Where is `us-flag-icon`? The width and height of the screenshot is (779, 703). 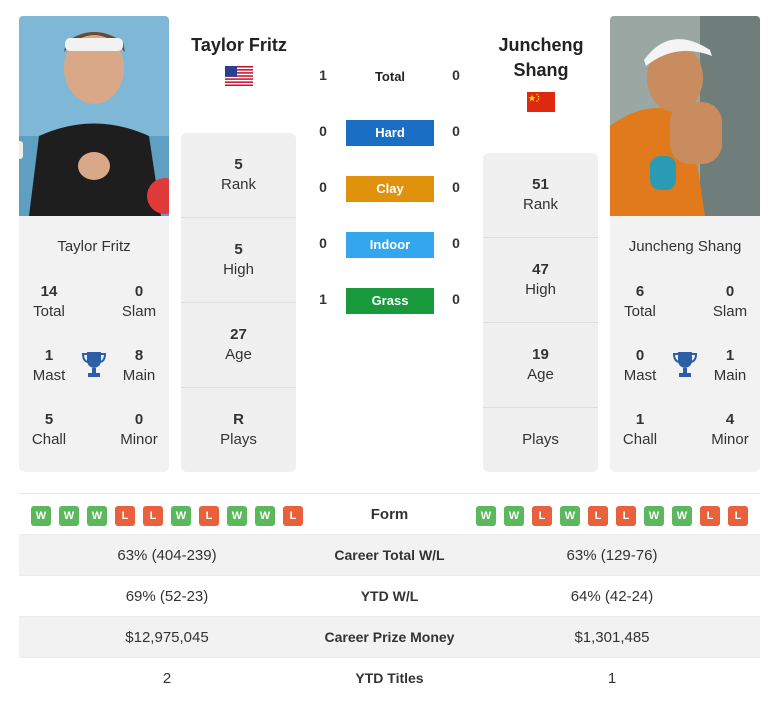
us-flag-icon is located at coordinates (239, 76).